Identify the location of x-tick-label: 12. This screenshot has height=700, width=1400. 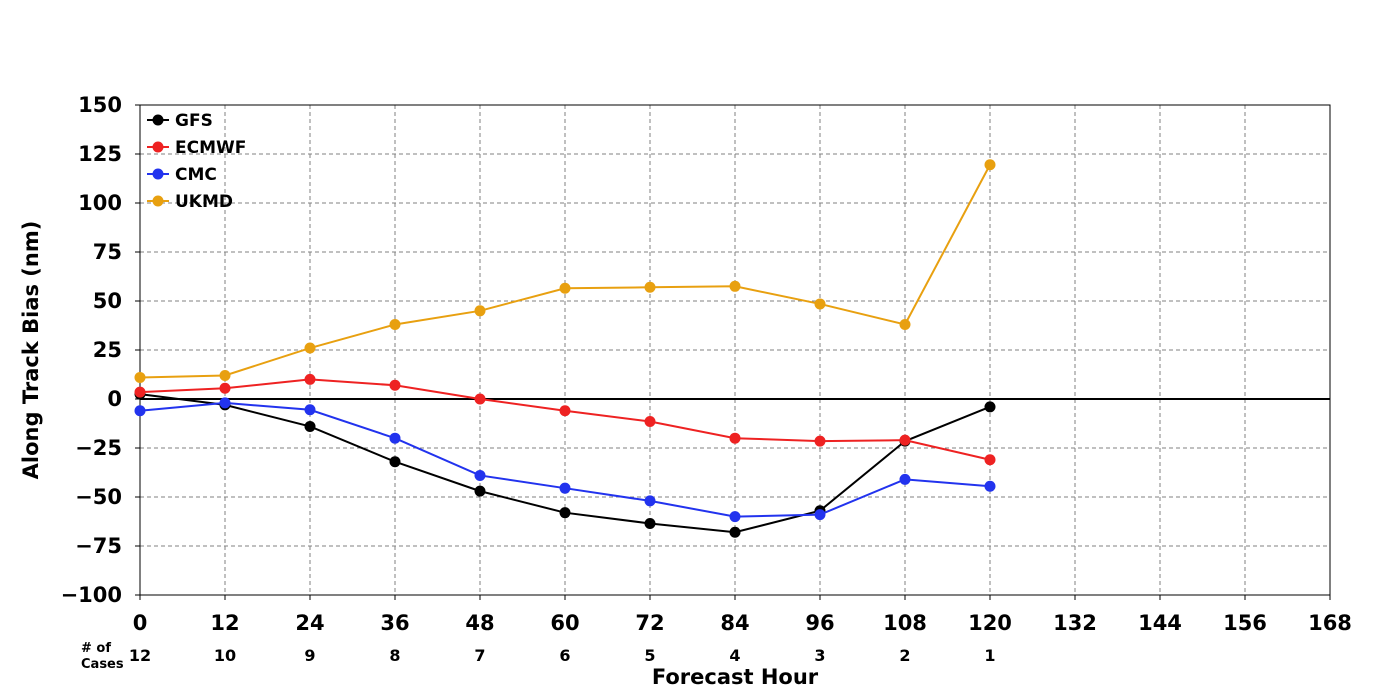
(224, 623).